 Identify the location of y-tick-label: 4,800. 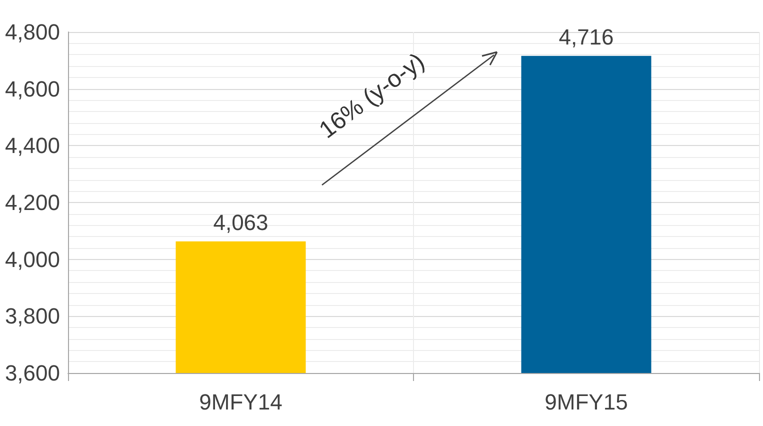
(32, 32).